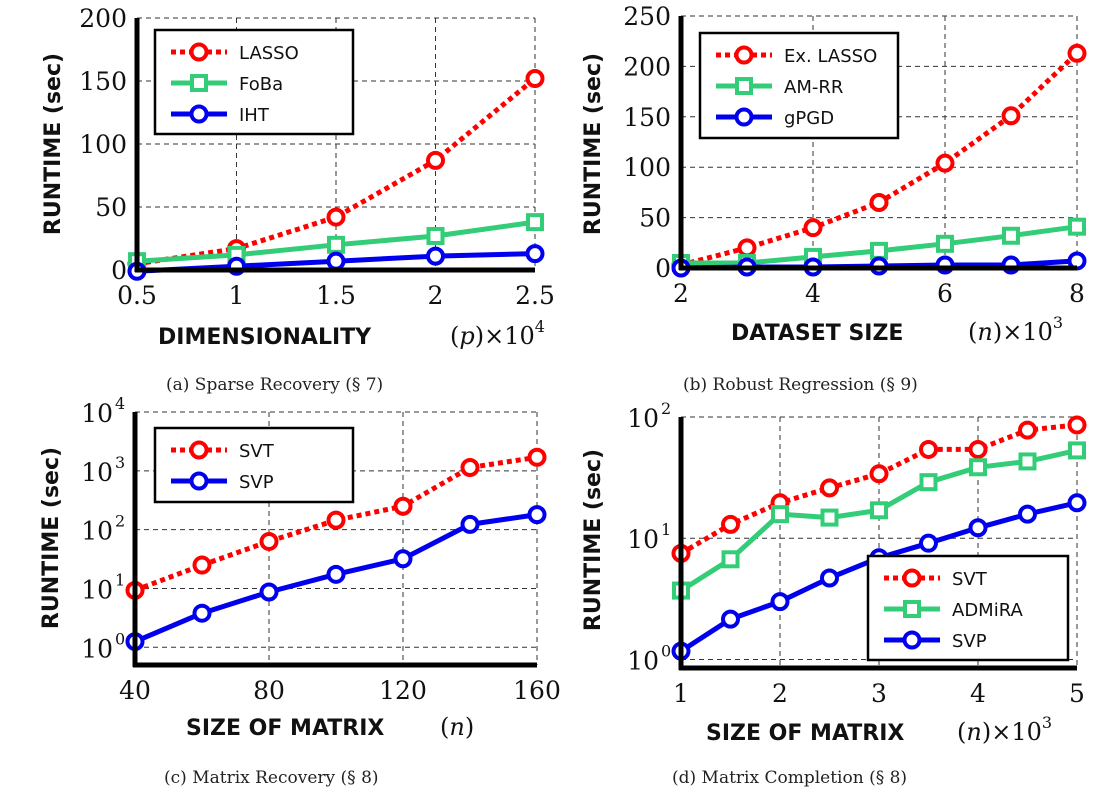  Describe the element at coordinates (987, 610) in the screenshot. I see `legend-label: ADMiRA` at that location.